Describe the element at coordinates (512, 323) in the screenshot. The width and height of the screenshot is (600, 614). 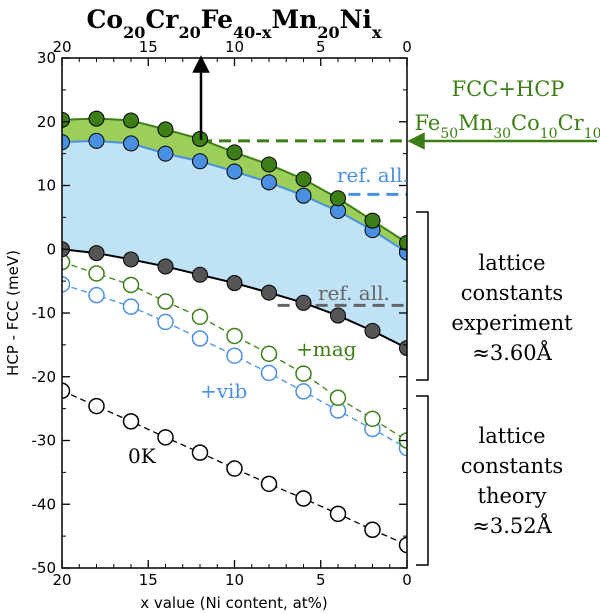
I see `note-experiment-line: experiment` at that location.